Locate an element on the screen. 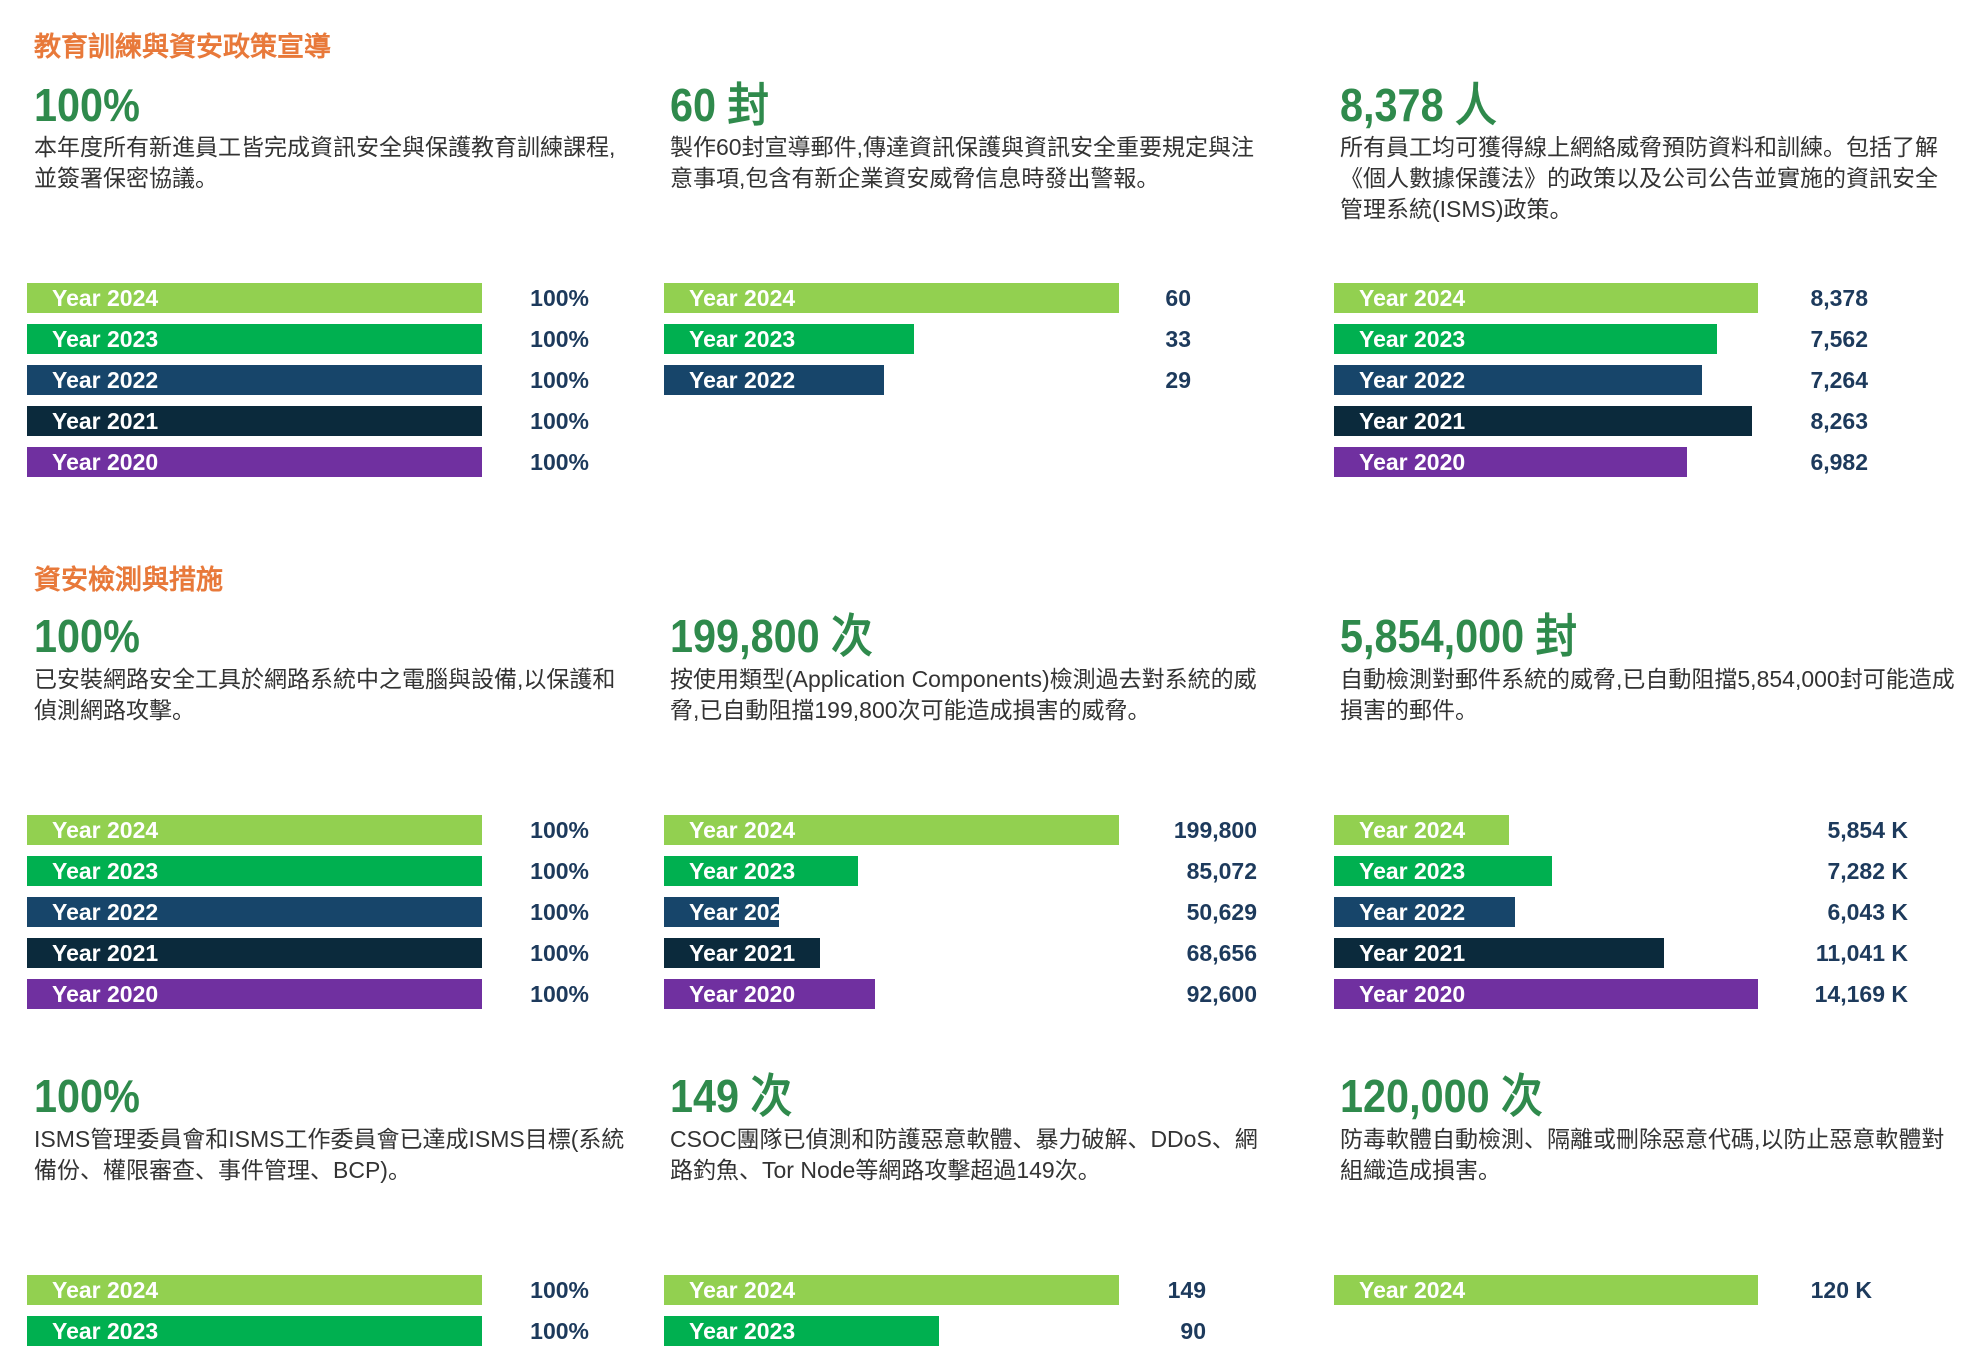 Image resolution: width=1979 pixels, height=1346 pixels. value-label: 60 is located at coordinates (1178, 298).